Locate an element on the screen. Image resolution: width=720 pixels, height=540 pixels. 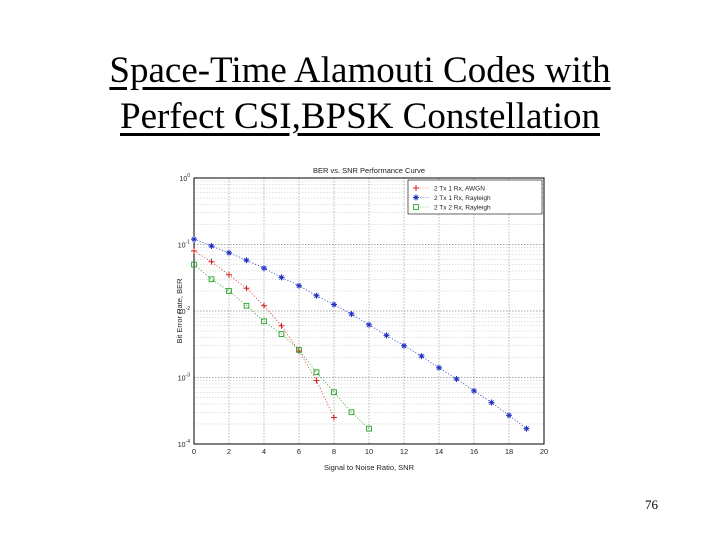
legend-label: 2 Tx 2 Rx, Rayleigh is located at coordinates (462, 208).